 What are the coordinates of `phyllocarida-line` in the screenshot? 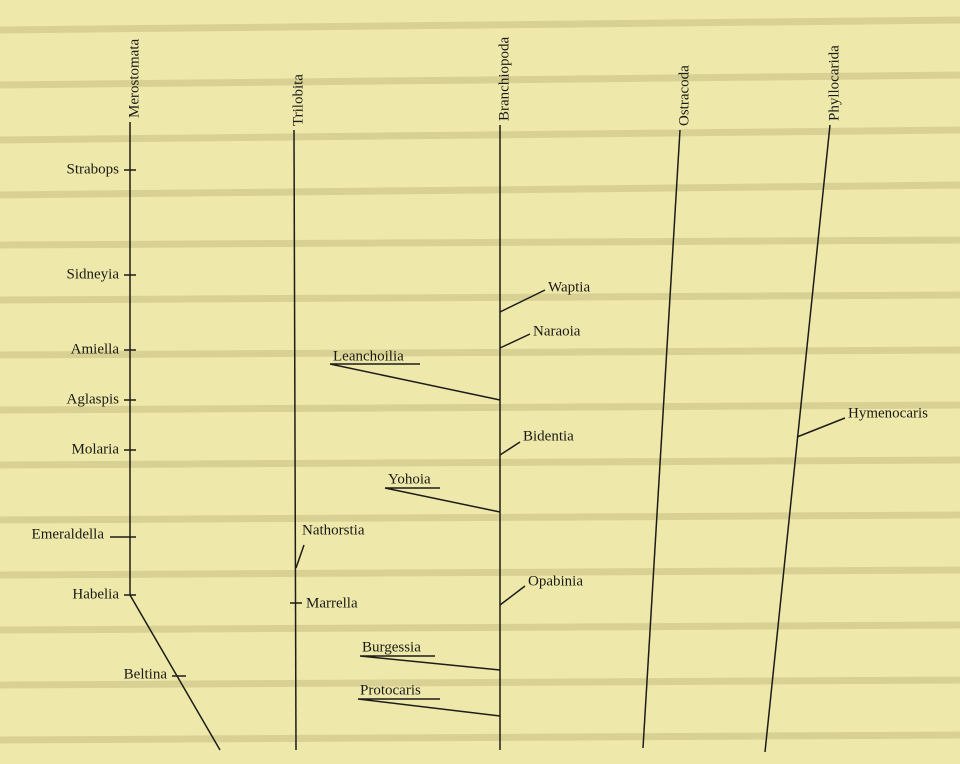 It's located at (797, 438).